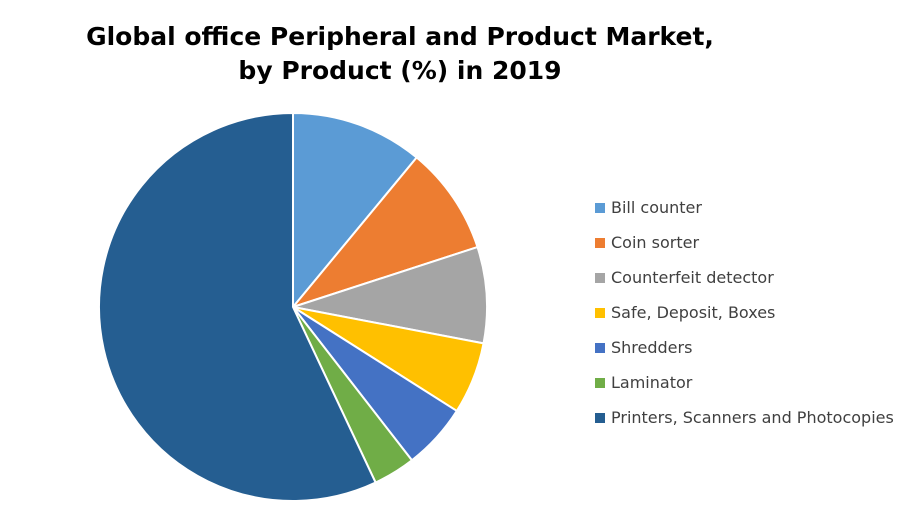 The height and width of the screenshot is (525, 900). I want to click on legend-label: Laminator, so click(652, 382).